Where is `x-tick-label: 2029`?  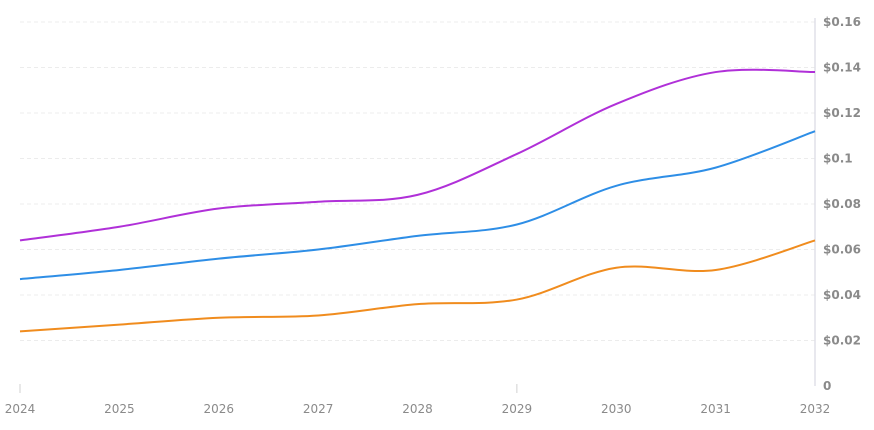
x-tick-label: 2029 is located at coordinates (517, 409).